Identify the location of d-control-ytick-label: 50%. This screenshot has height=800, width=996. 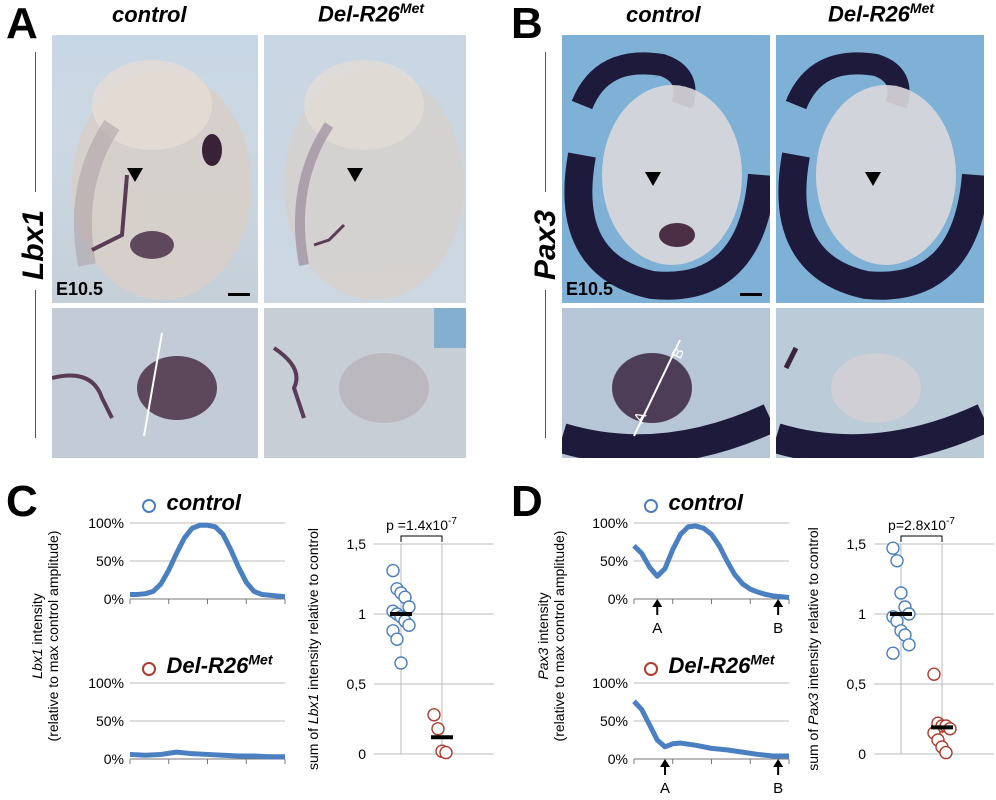
(614, 561).